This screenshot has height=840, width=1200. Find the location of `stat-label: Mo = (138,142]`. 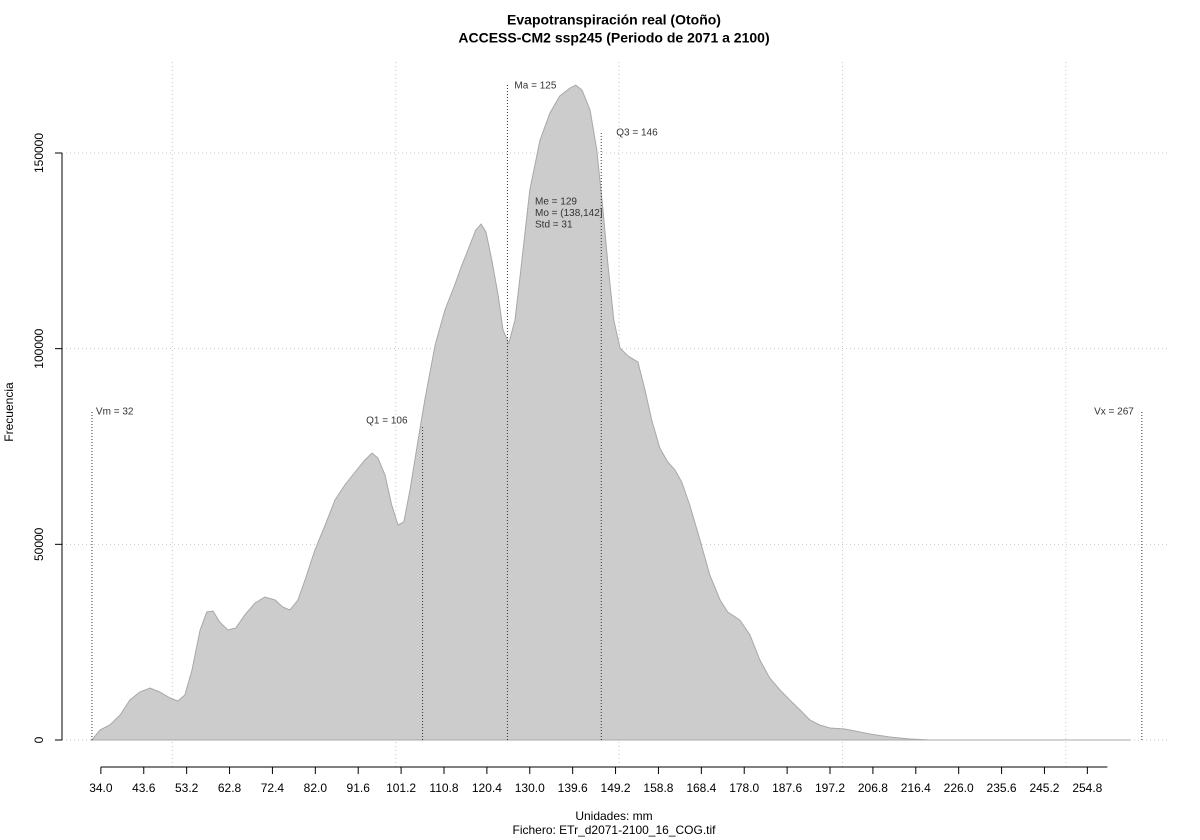

stat-label: Mo = (138,142] is located at coordinates (569, 213).